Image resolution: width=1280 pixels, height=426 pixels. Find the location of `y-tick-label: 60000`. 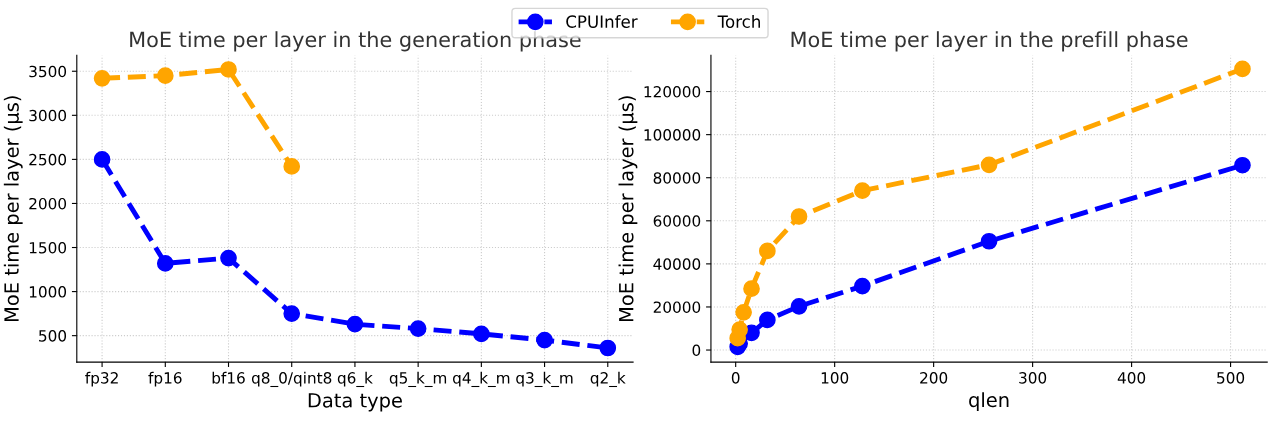

y-tick-label: 60000 is located at coordinates (677, 221).